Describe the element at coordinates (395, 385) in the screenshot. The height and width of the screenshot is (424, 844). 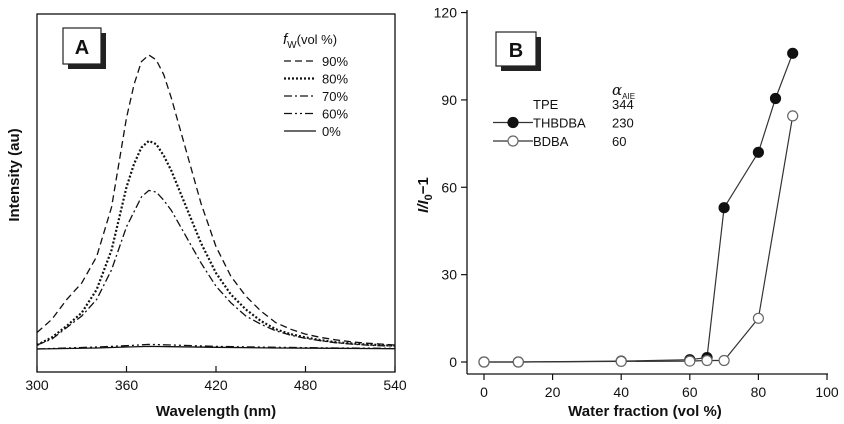
I see `x-tick-label: 540` at that location.